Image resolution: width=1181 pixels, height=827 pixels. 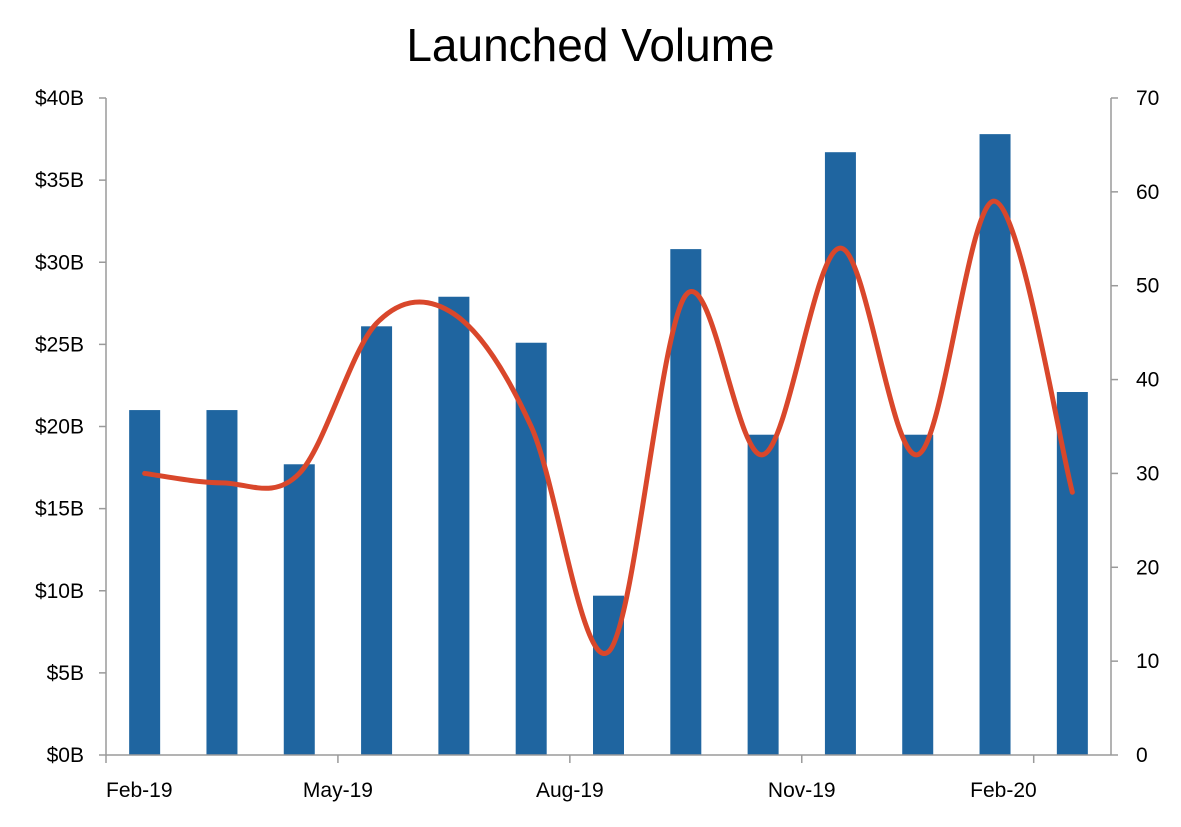 What do you see at coordinates (1003, 790) in the screenshot?
I see `x-tick-label: Feb-20` at bounding box center [1003, 790].